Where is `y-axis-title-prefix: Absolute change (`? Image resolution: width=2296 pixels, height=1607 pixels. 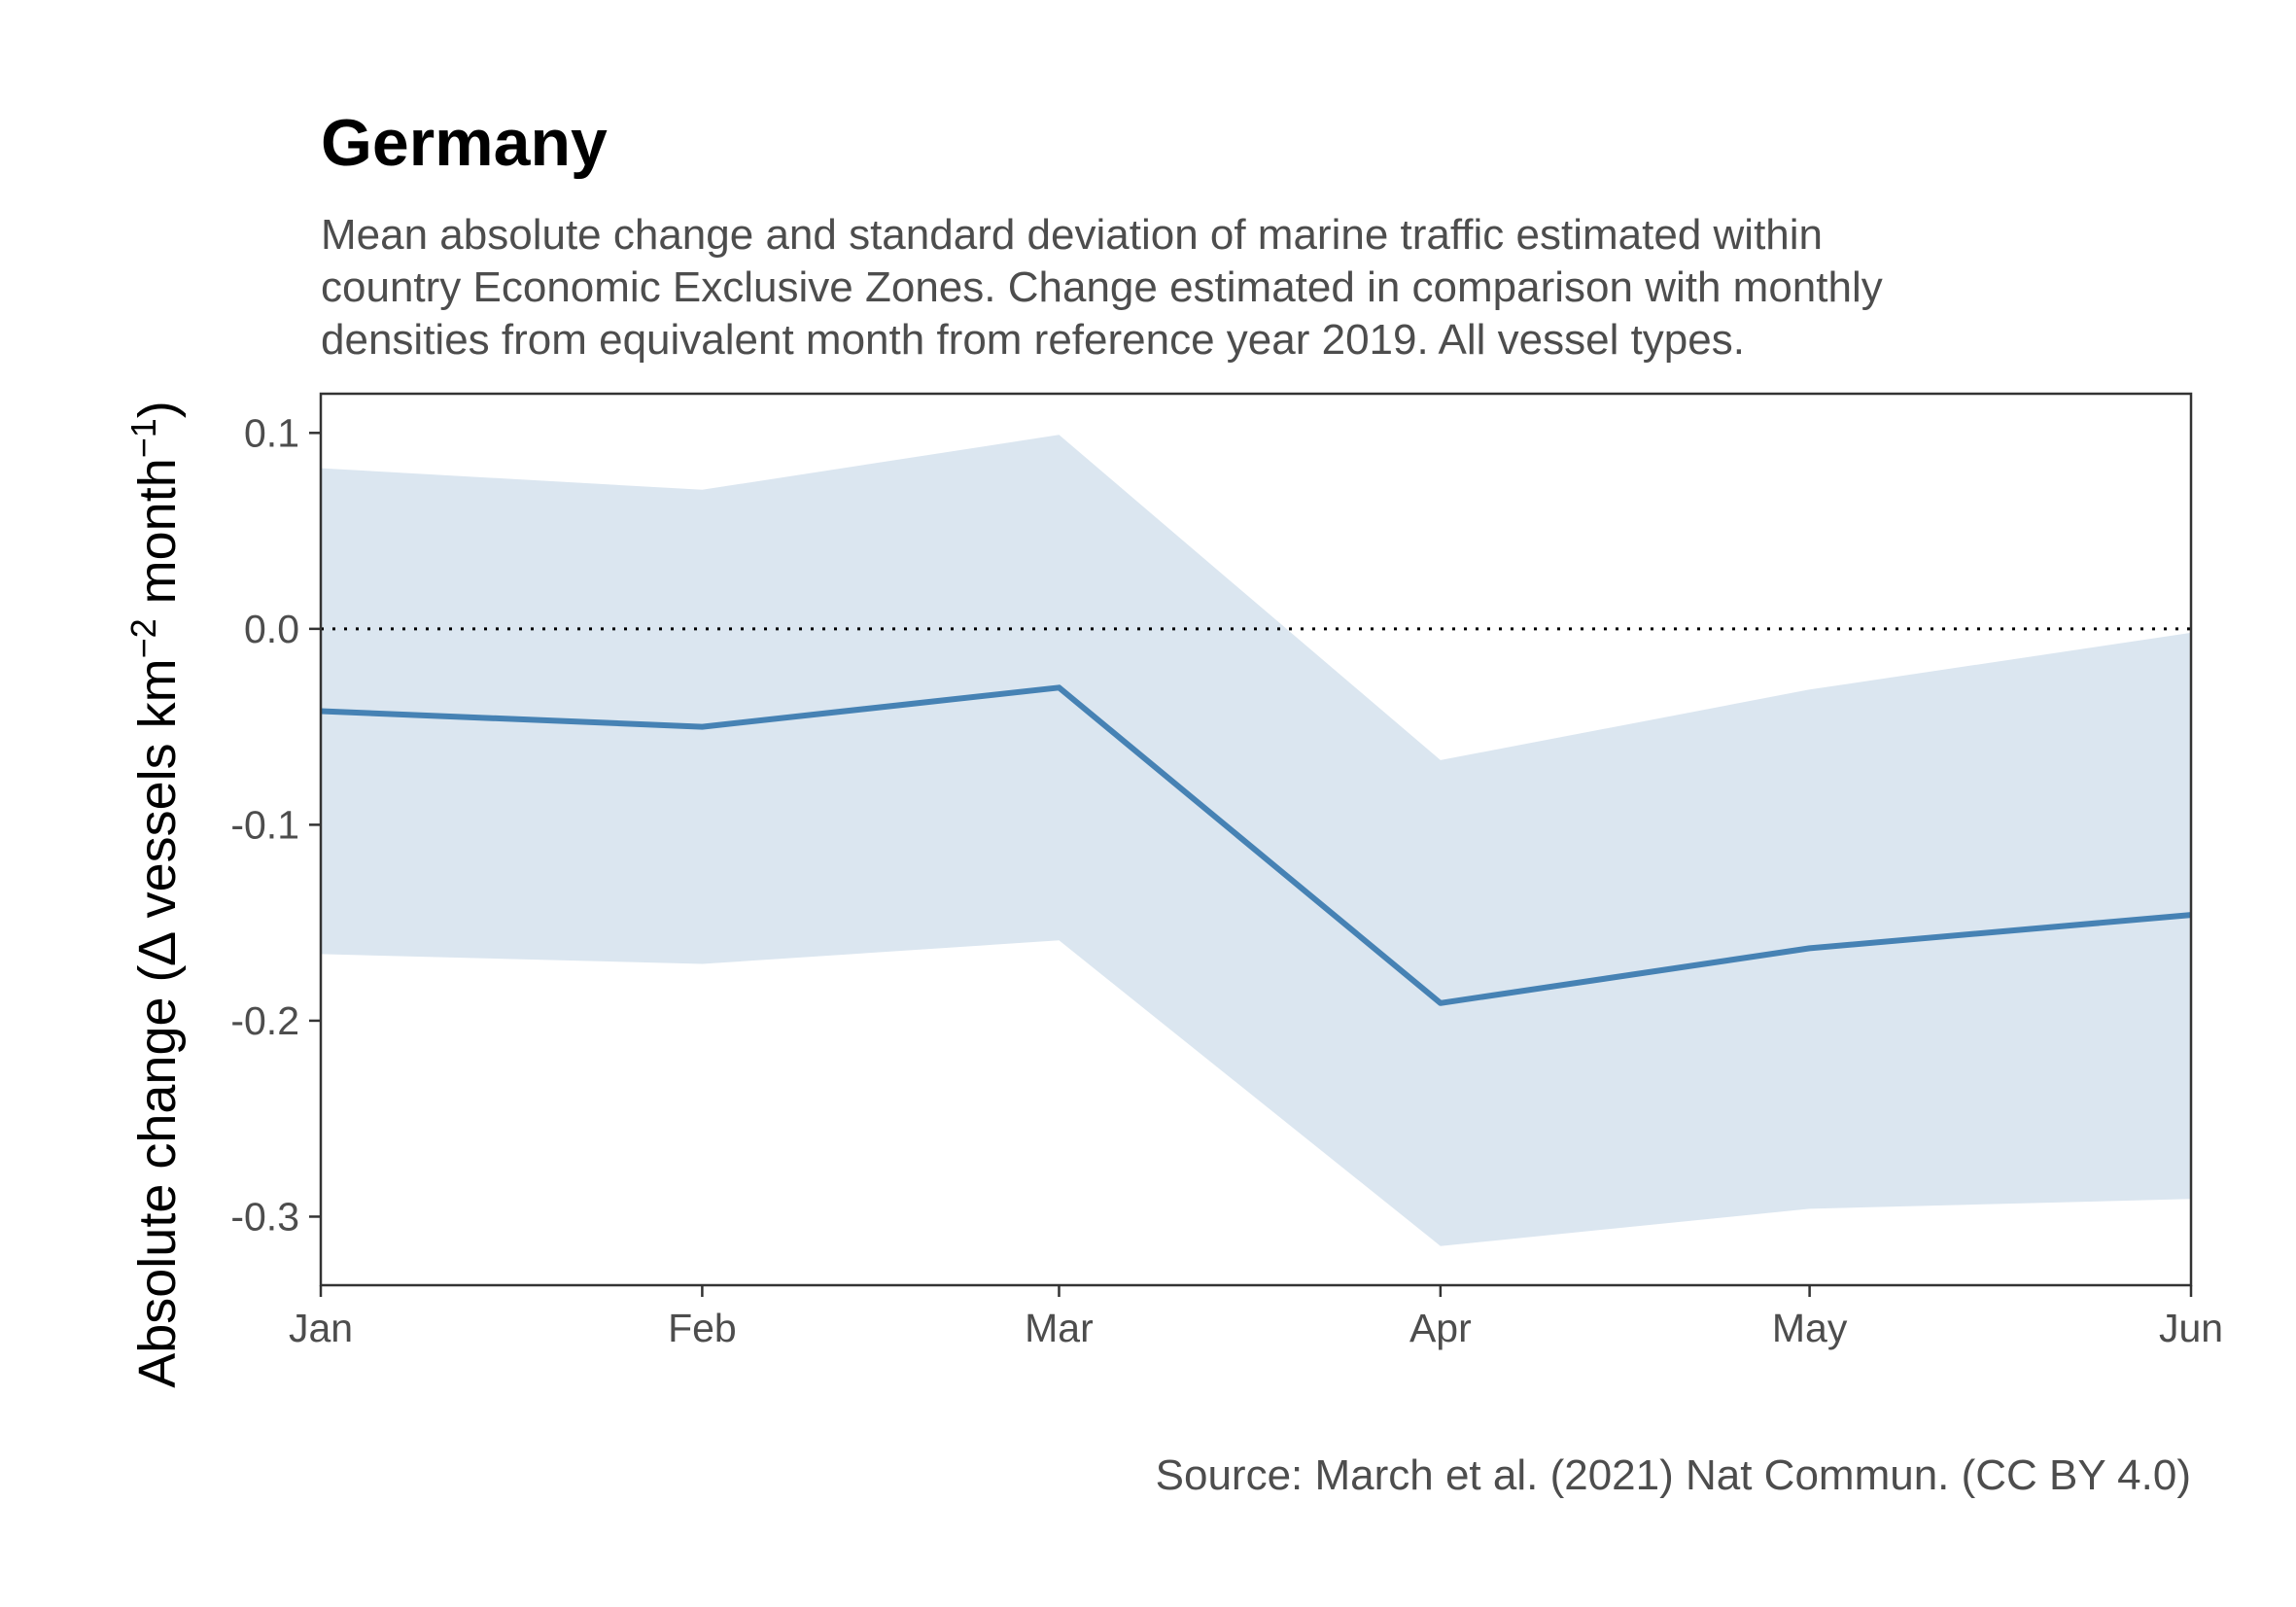 y-axis-title-prefix: Absolute change ( is located at coordinates (157, 1175).